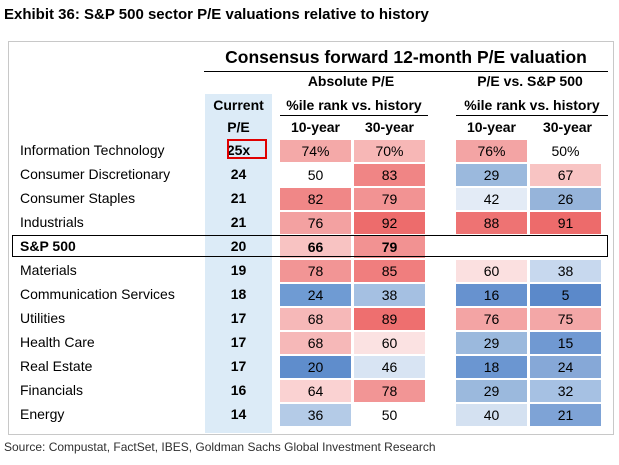 This screenshot has height=465, width=619. Describe the element at coordinates (315, 271) in the screenshot. I see `pctile-cell-abs10: 78` at that location.